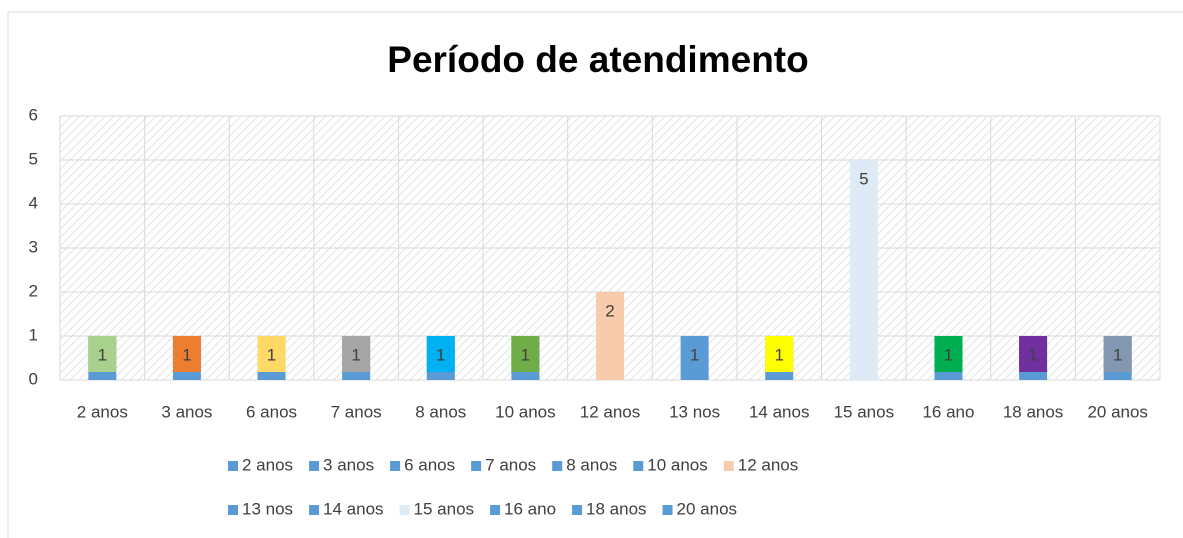  I want to click on legend-label: 2 anos, so click(267, 464).